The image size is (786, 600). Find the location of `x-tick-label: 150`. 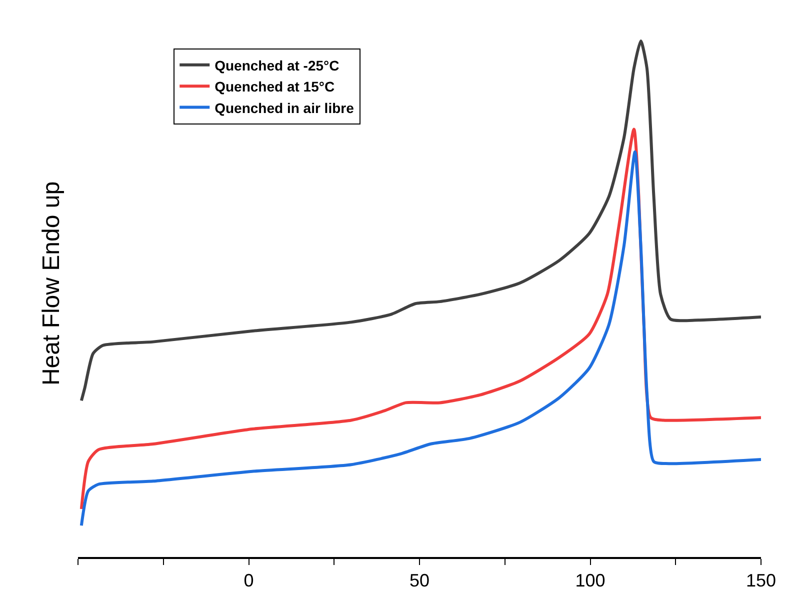

x-tick-label: 150 is located at coordinates (761, 580).